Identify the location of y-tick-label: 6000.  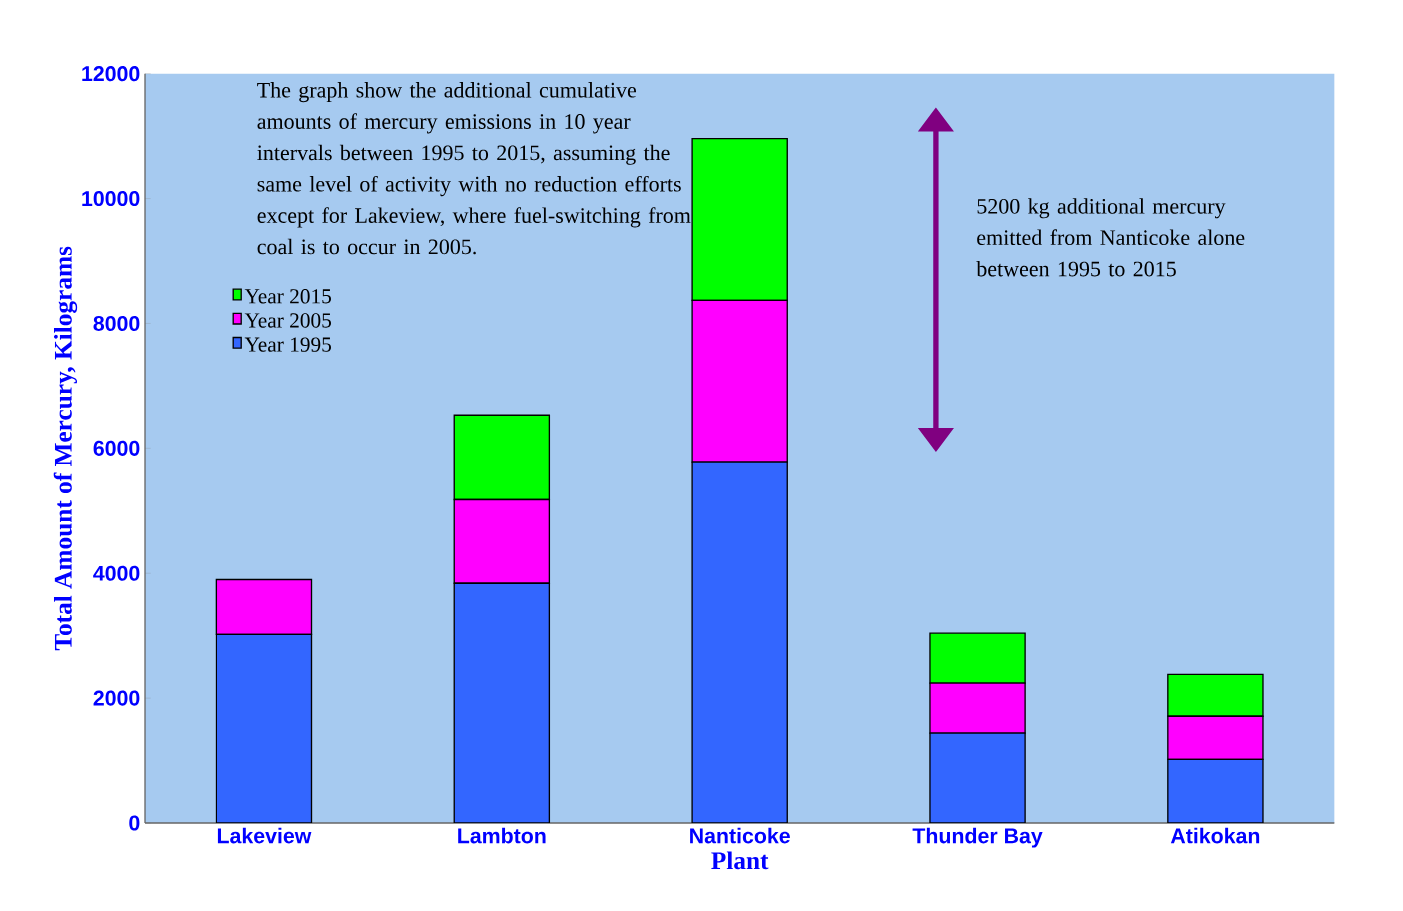
(116, 448).